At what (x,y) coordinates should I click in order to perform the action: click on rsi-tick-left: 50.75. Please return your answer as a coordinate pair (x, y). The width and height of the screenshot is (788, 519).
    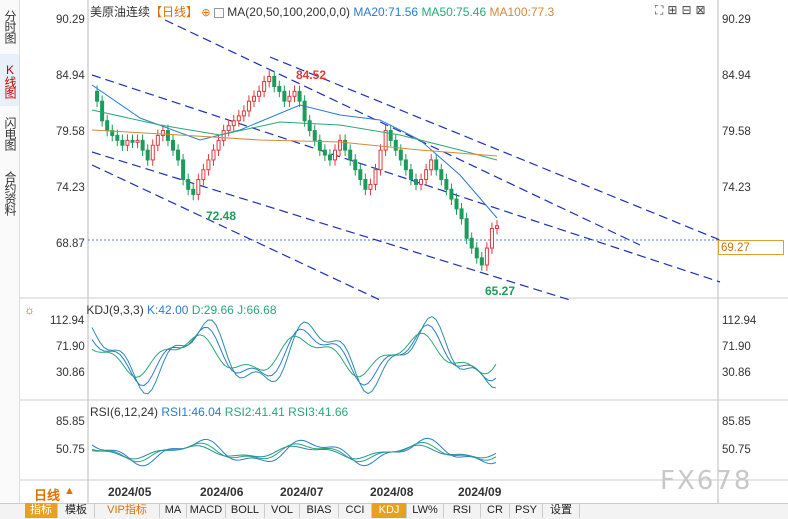
    Looking at the image, I should click on (70, 450).